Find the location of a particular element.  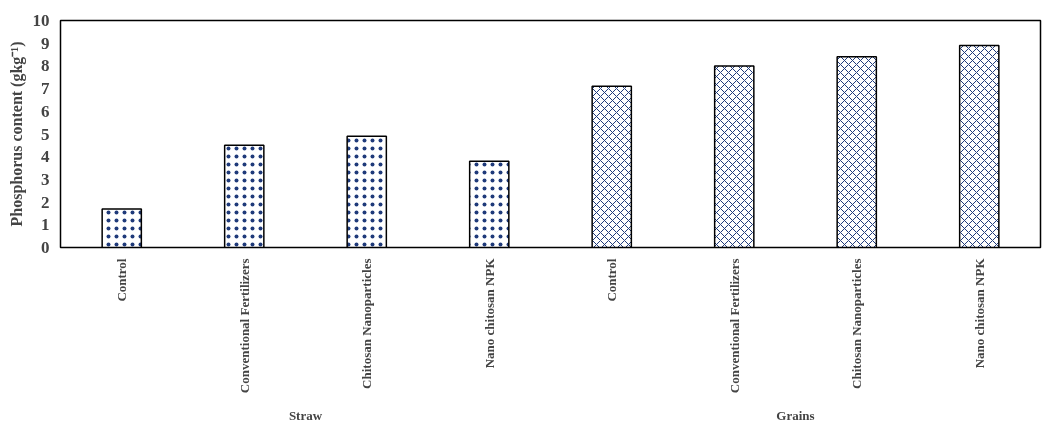

y-tick-label: 2 is located at coordinates (45, 202).